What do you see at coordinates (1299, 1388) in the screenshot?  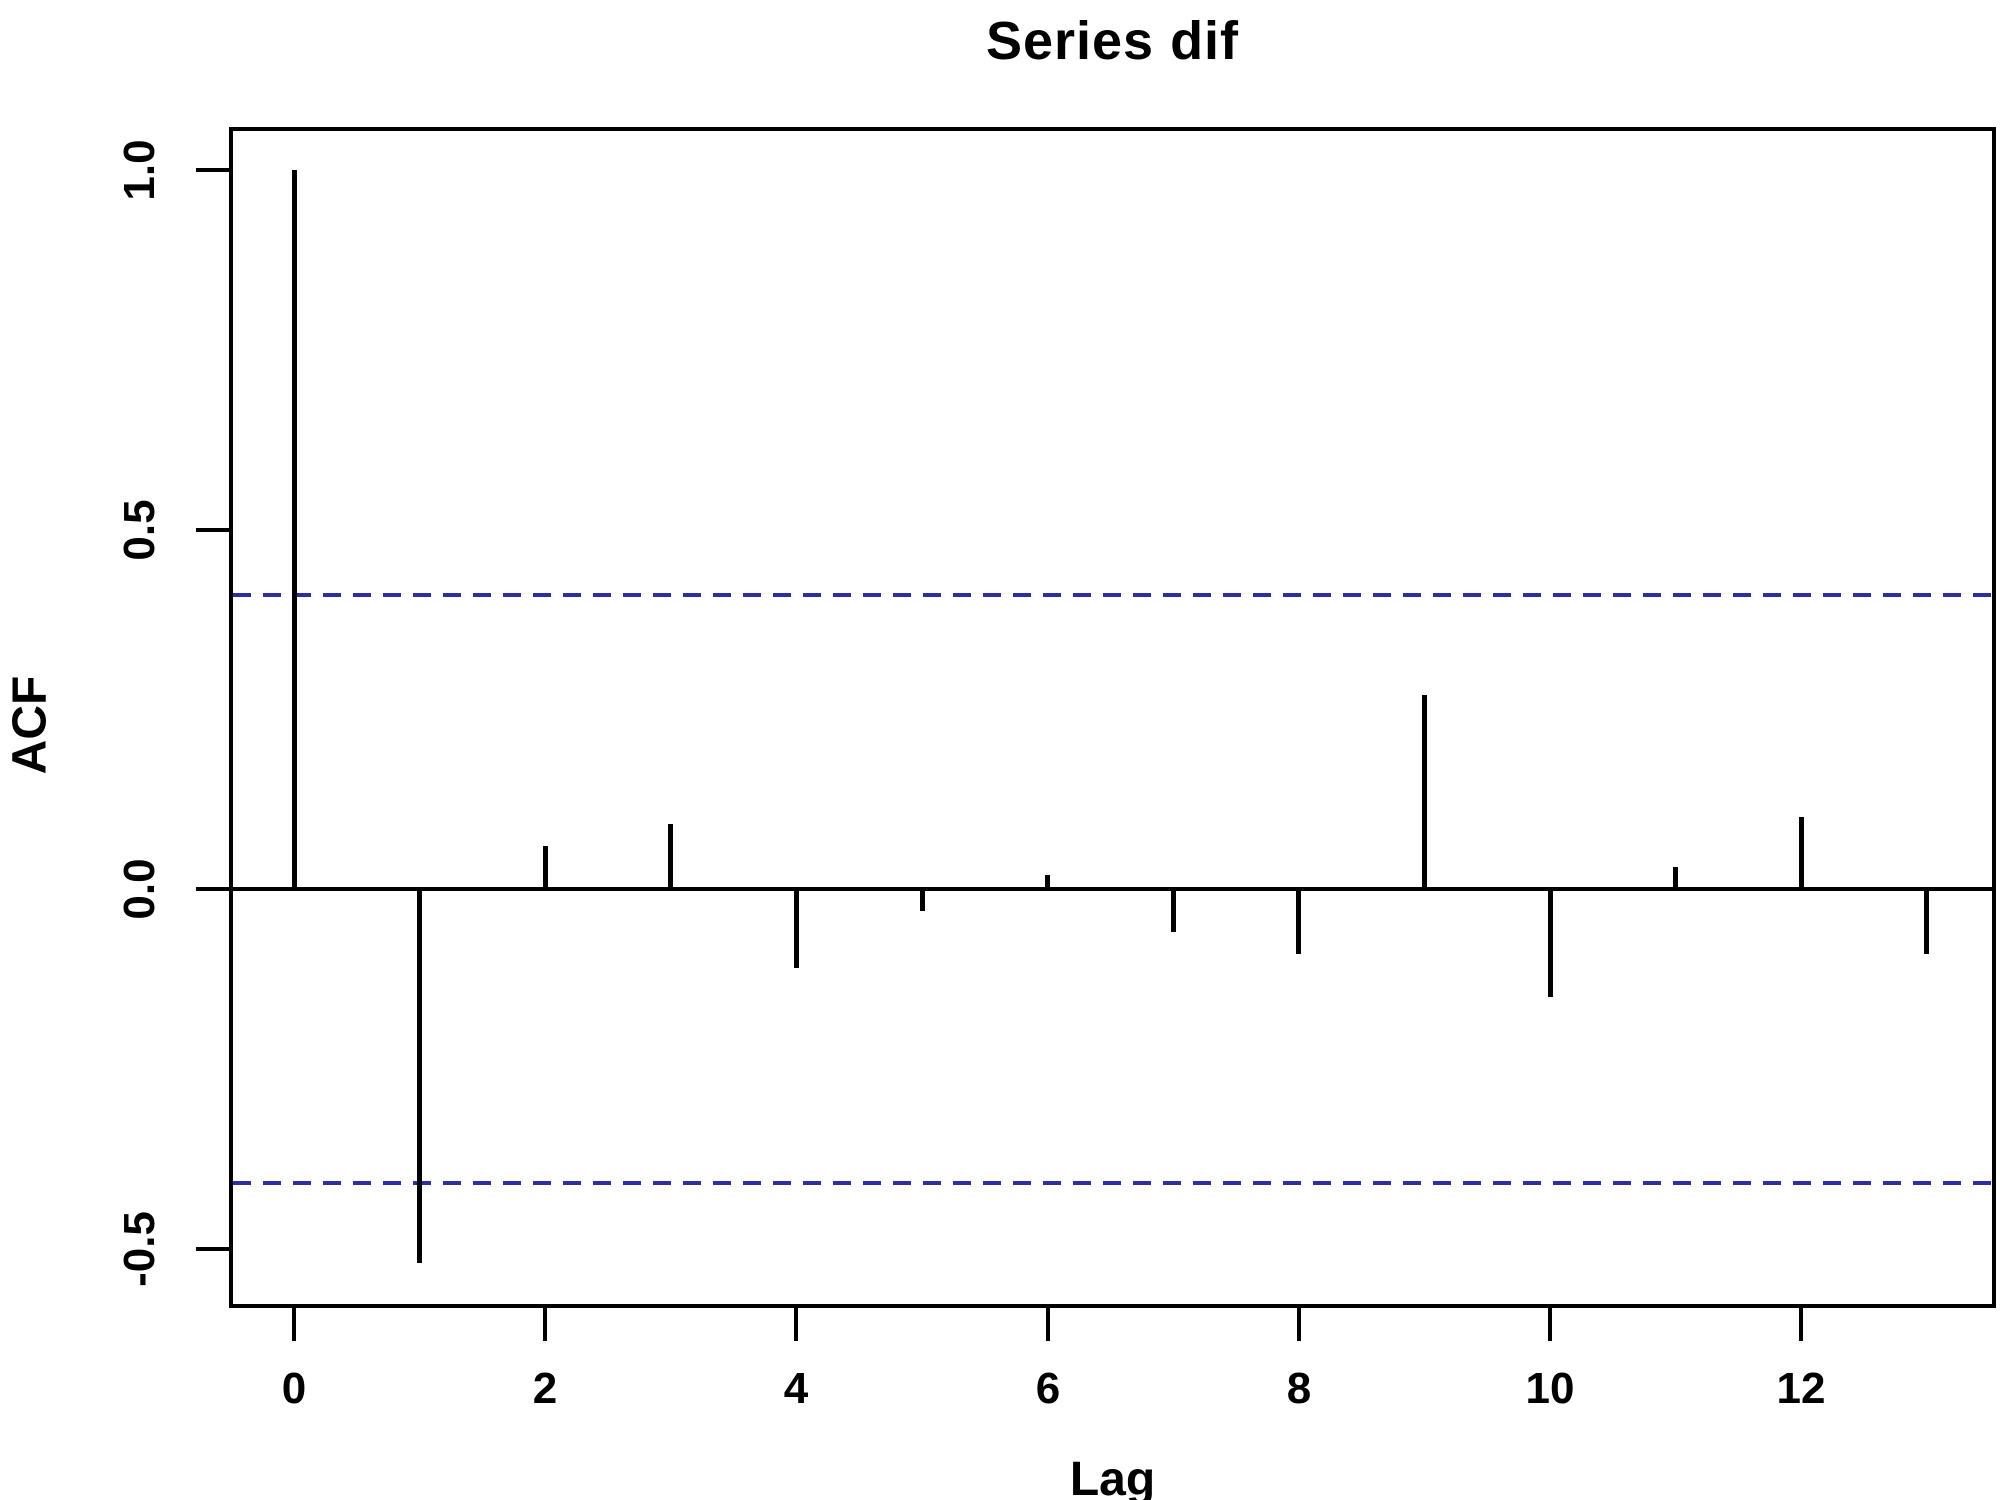 I see `x-tick-label-8: 8` at bounding box center [1299, 1388].